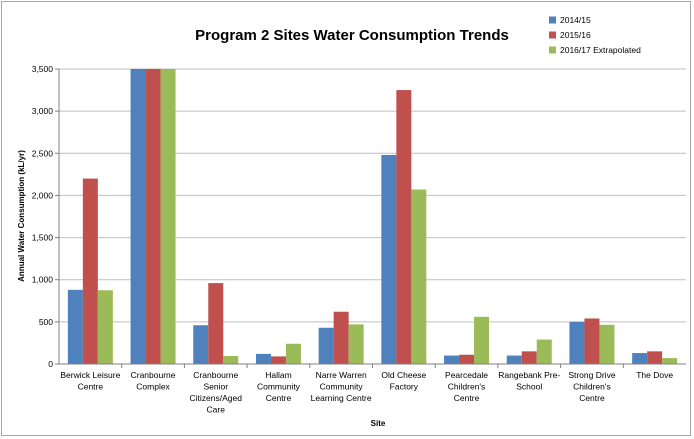 This screenshot has height=439, width=694. Describe the element at coordinates (46, 322) in the screenshot. I see `y-tick-label: 500` at that location.